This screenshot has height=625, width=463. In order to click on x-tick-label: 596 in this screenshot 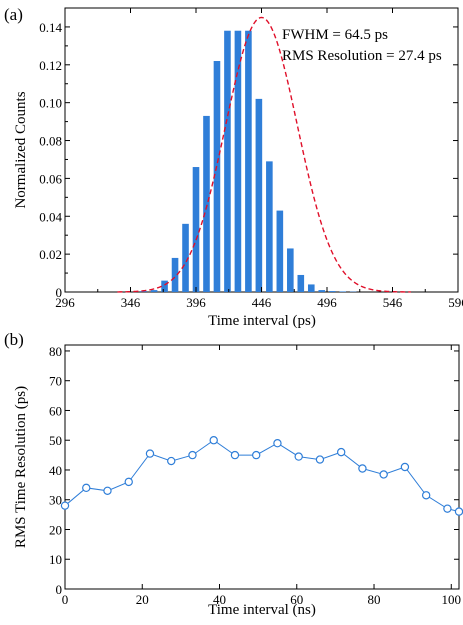, I will do `click(455, 302)`.